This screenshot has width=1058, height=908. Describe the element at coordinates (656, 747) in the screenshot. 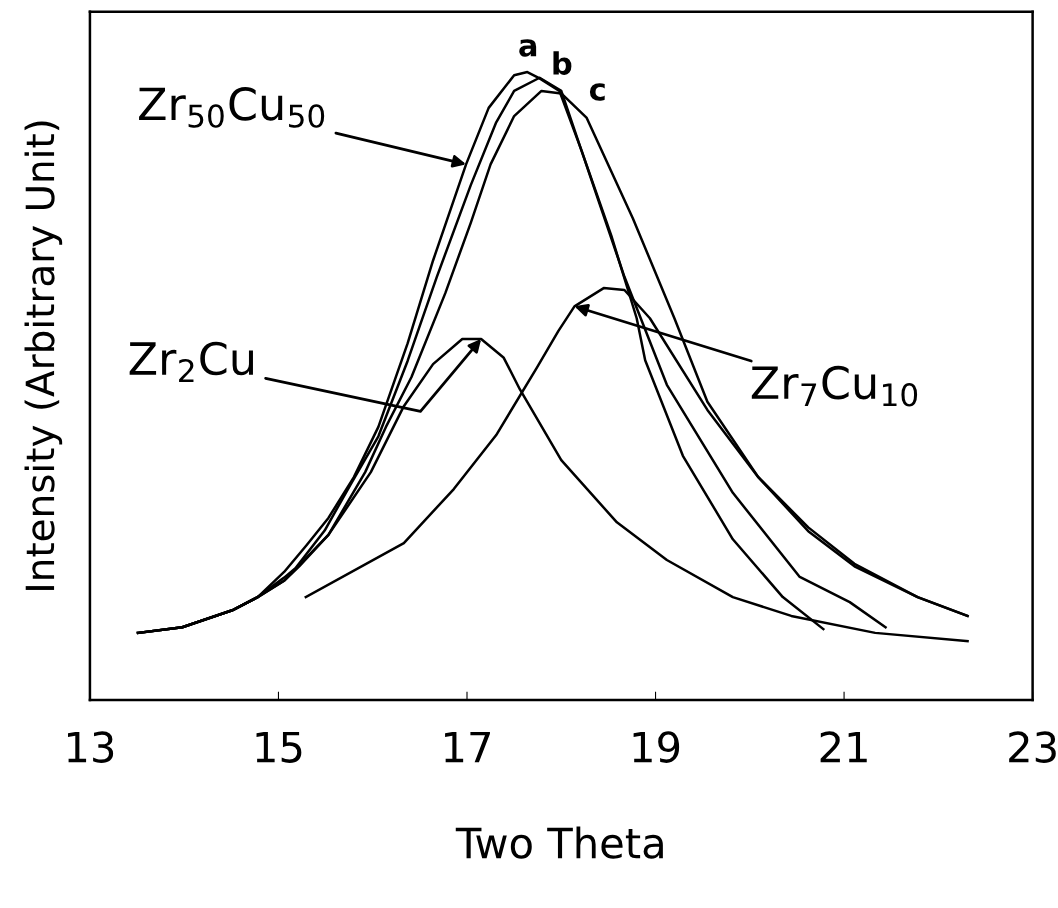

I see `x-tick-label: 19` at that location.